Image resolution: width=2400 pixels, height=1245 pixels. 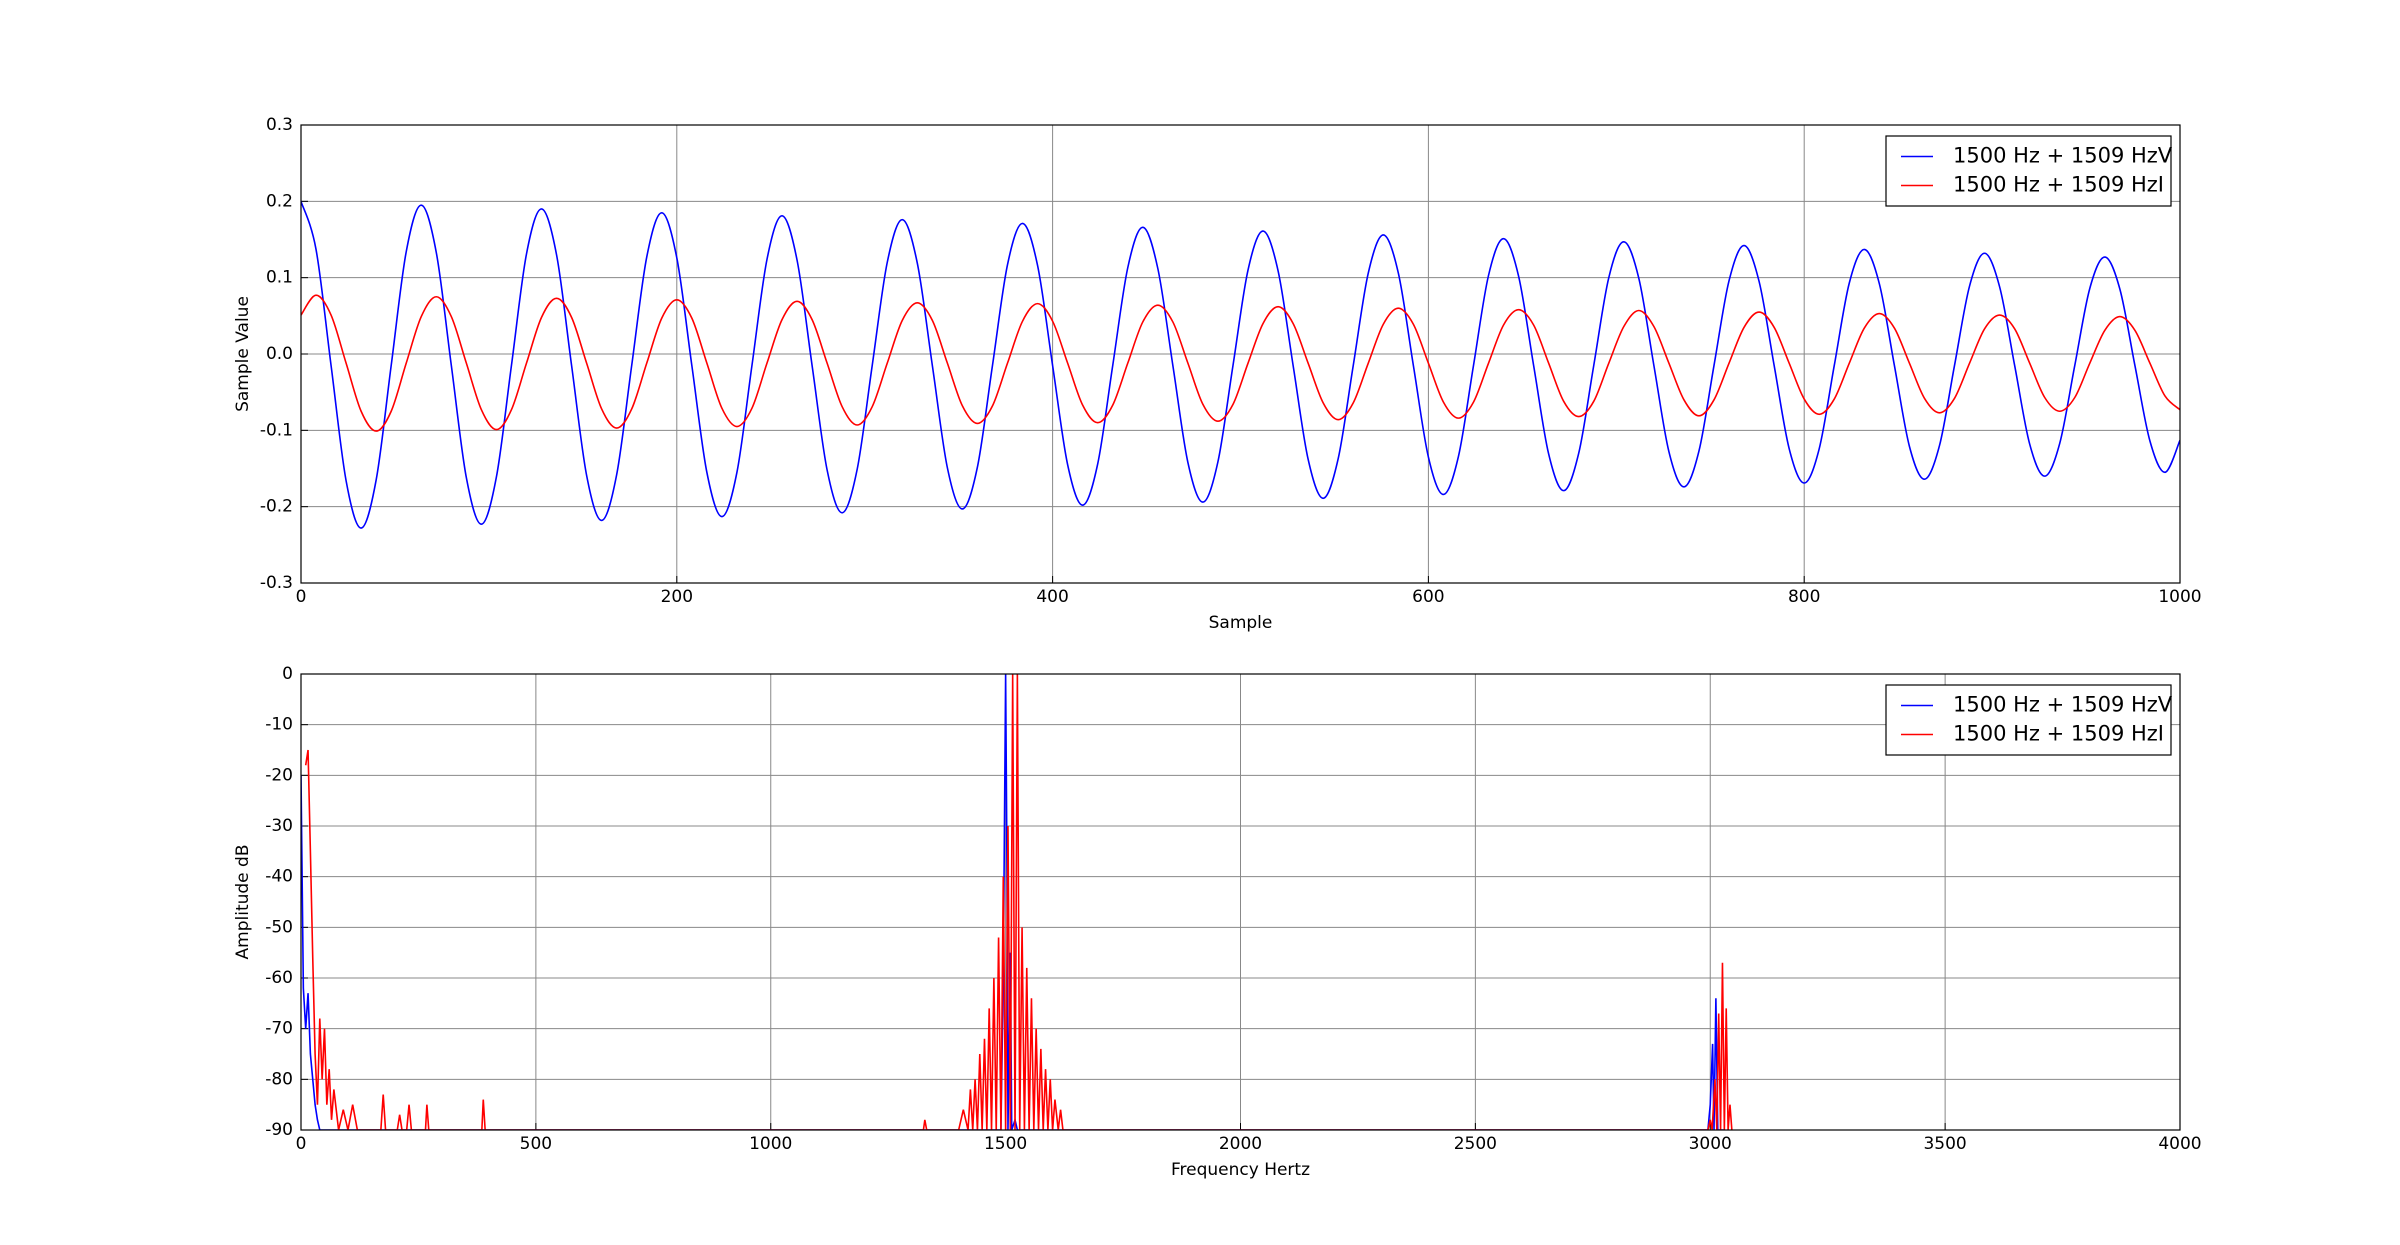 What do you see at coordinates (279, 978) in the screenshot?
I see `y-tick-label: -60` at bounding box center [279, 978].